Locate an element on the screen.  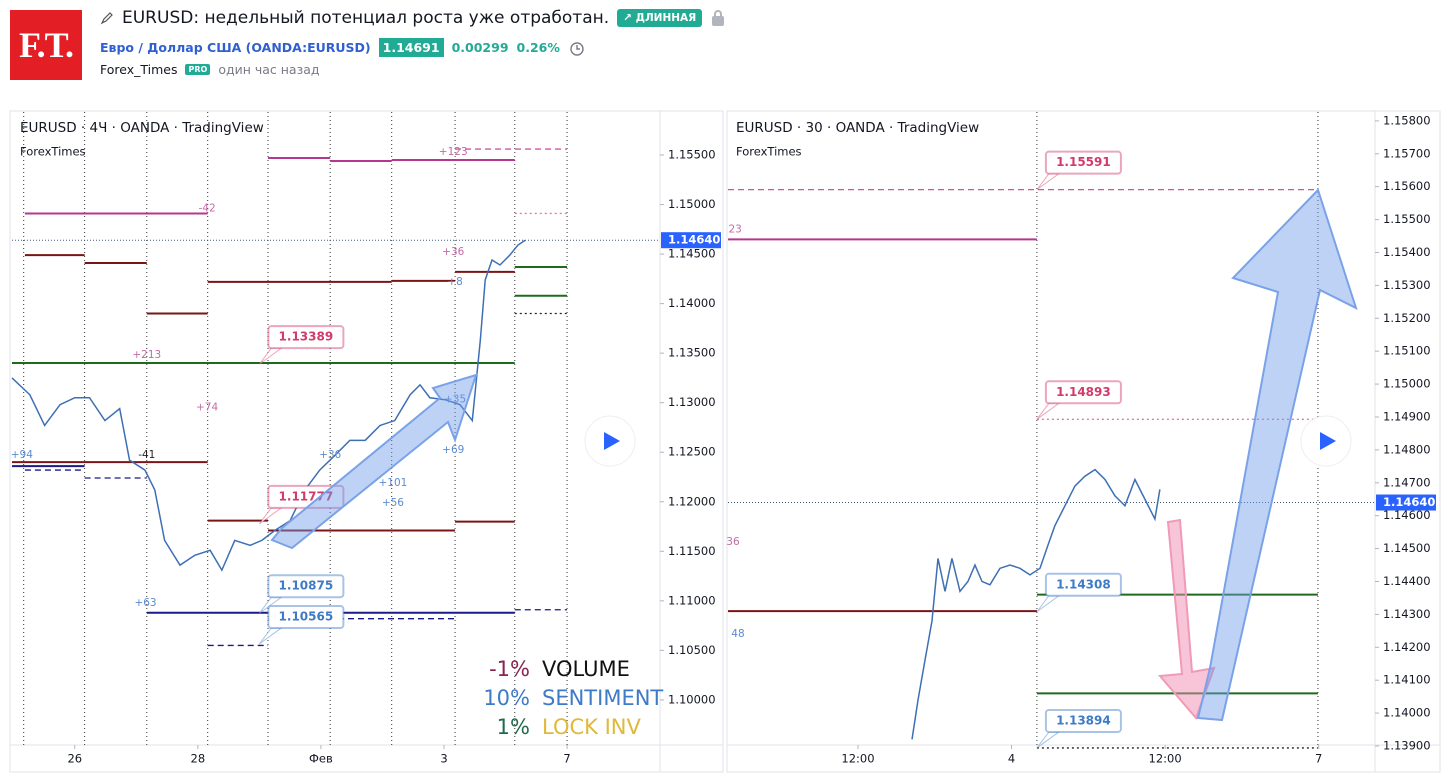
direction-badge: ↗ ДЛИННАЯ is located at coordinates (660, 18).